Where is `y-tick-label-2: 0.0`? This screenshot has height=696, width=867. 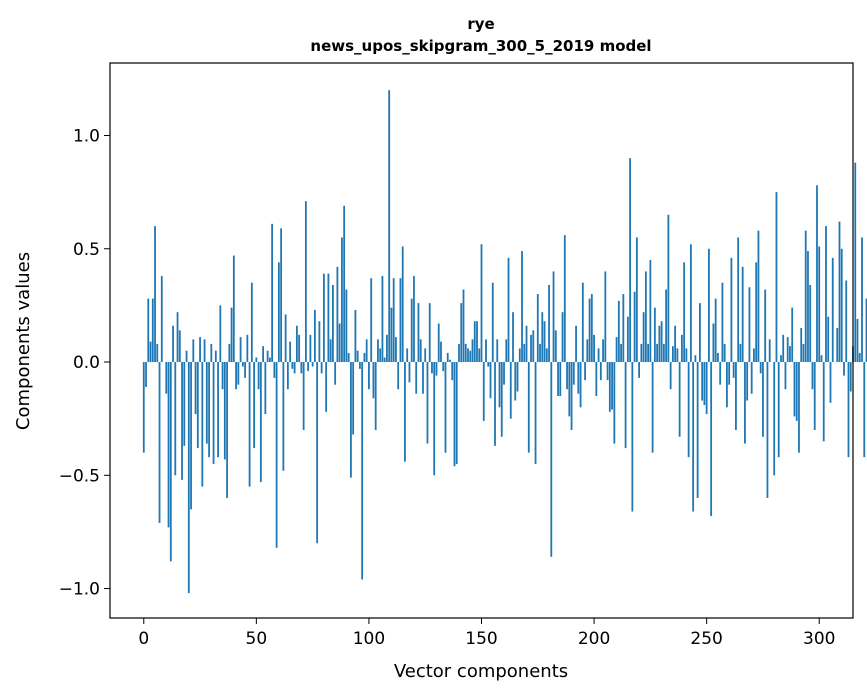 y-tick-label-2: 0.0 is located at coordinates (86, 363).